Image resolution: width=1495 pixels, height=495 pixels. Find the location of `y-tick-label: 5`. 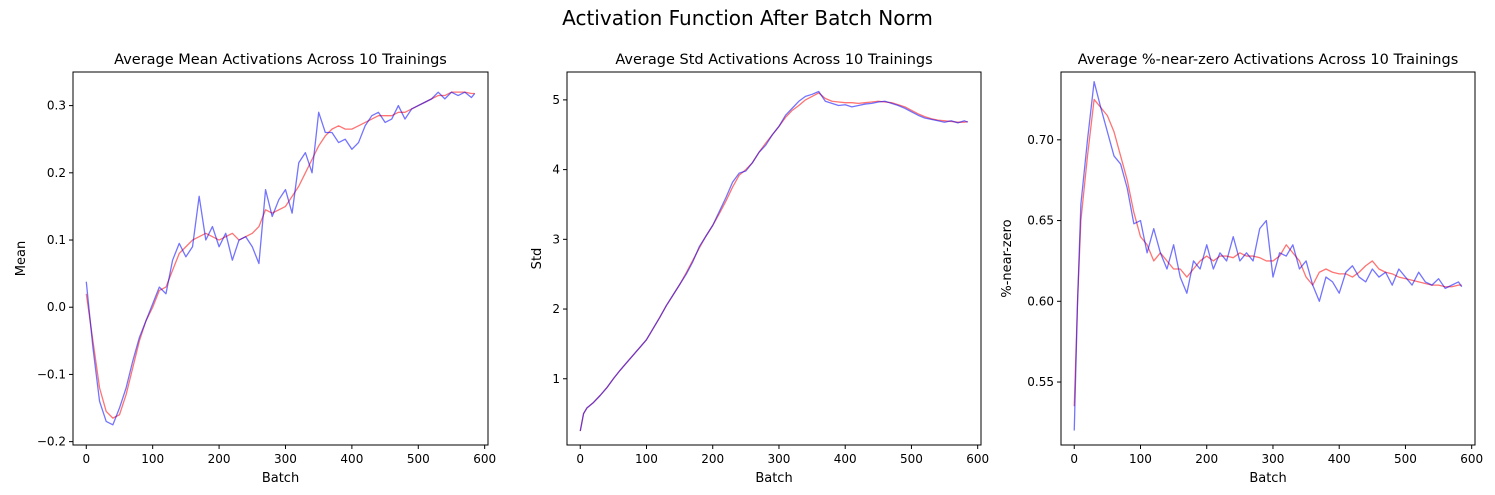

y-tick-label: 5 is located at coordinates (556, 100).